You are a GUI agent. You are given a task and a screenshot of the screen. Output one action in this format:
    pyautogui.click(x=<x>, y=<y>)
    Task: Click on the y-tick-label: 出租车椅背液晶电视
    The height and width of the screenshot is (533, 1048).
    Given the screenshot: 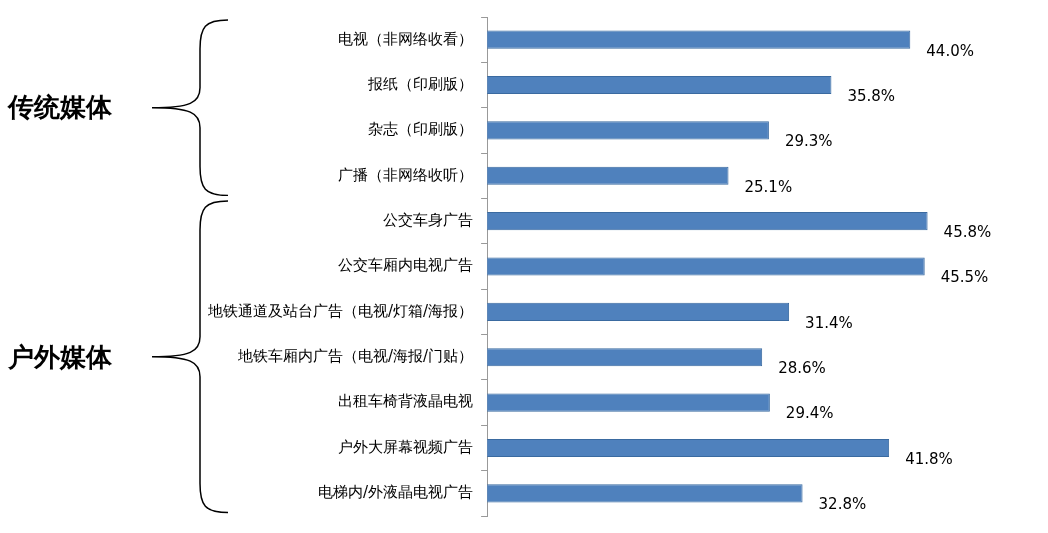 What is the action you would take?
    pyautogui.click(x=406, y=401)
    